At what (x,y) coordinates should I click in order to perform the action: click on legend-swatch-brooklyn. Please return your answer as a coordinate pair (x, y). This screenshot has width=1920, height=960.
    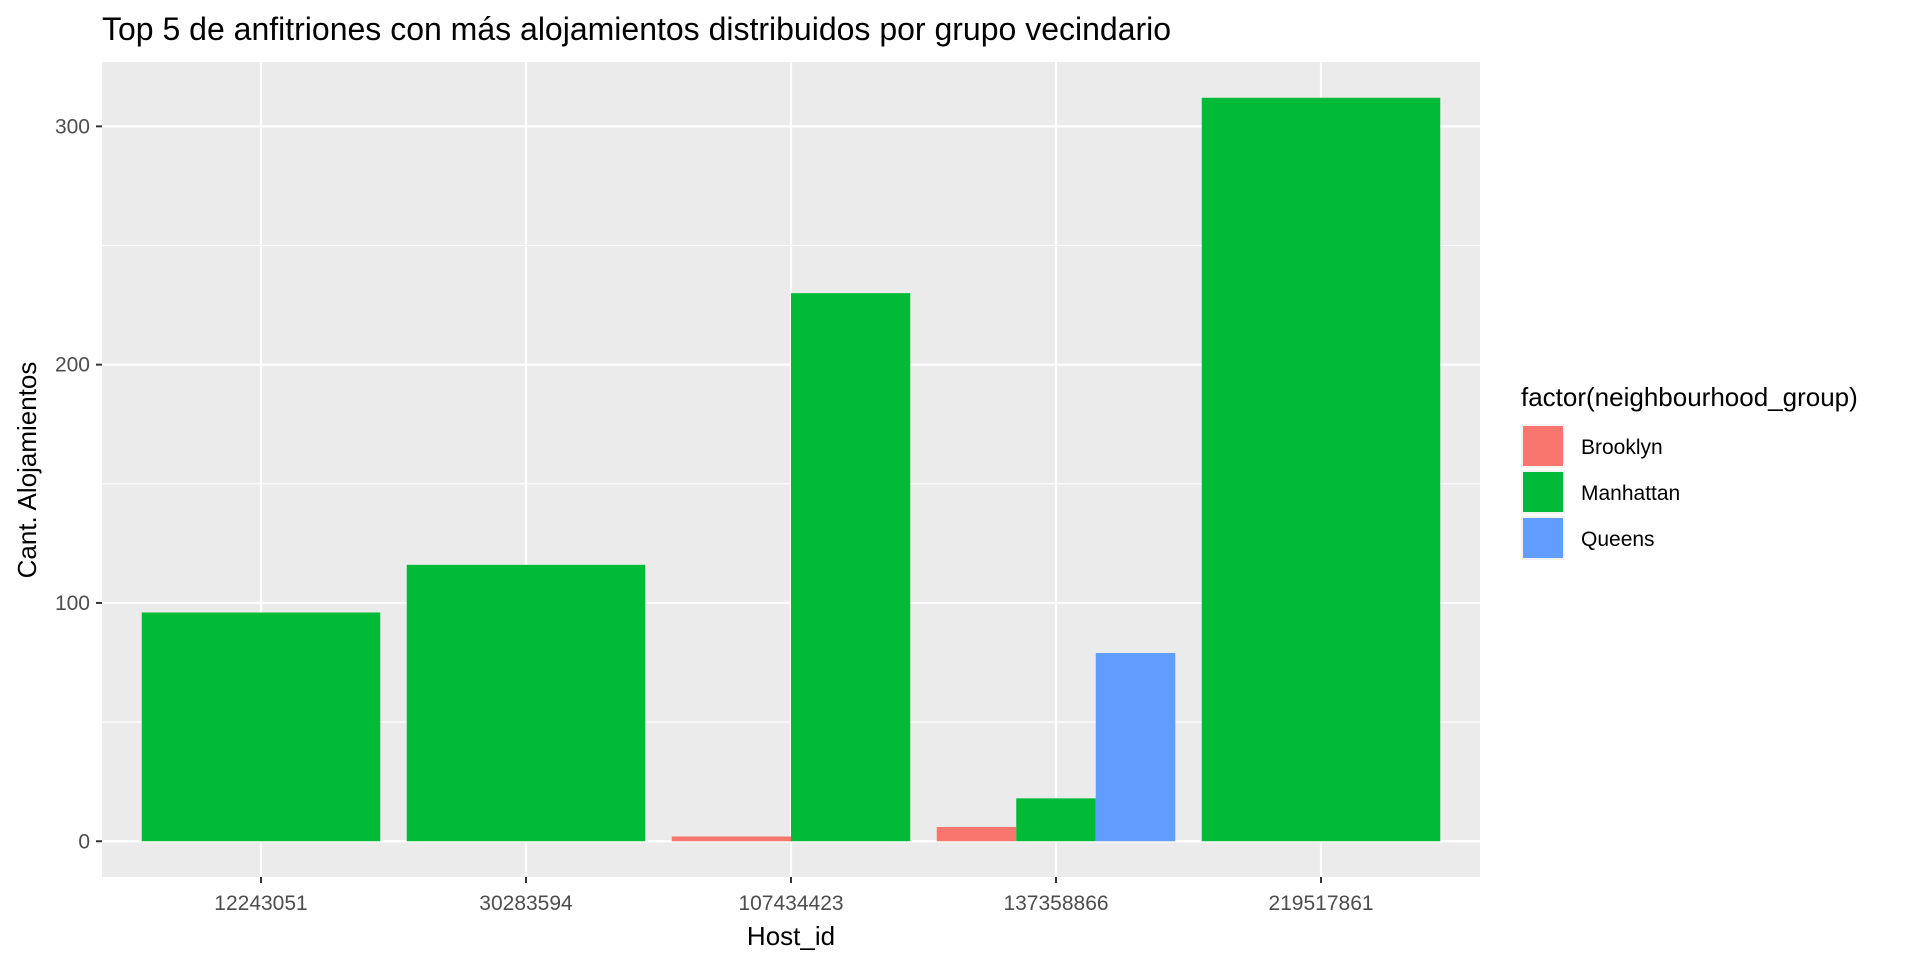
    Looking at the image, I should click on (1543, 446).